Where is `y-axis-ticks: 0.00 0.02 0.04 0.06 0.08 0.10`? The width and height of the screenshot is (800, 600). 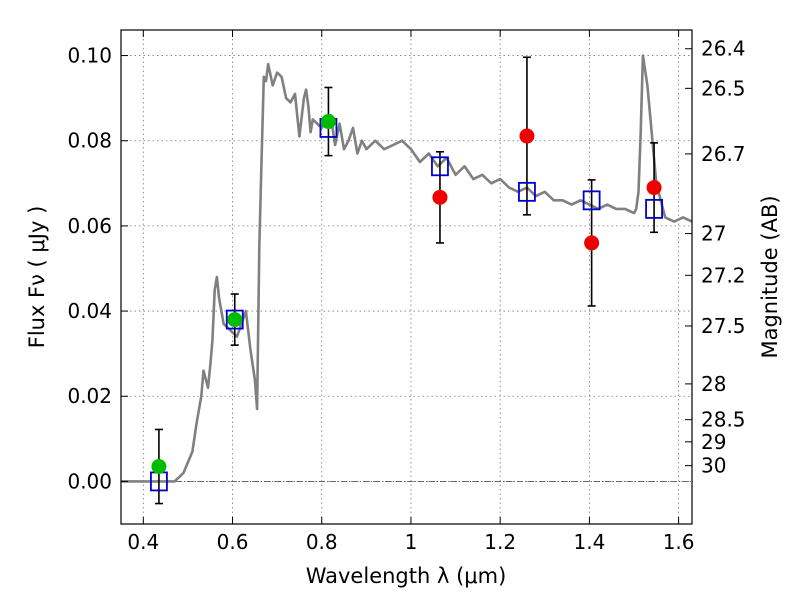 y-axis-ticks: 0.00 0.02 0.04 0.06 0.08 0.10 is located at coordinates (97, 268).